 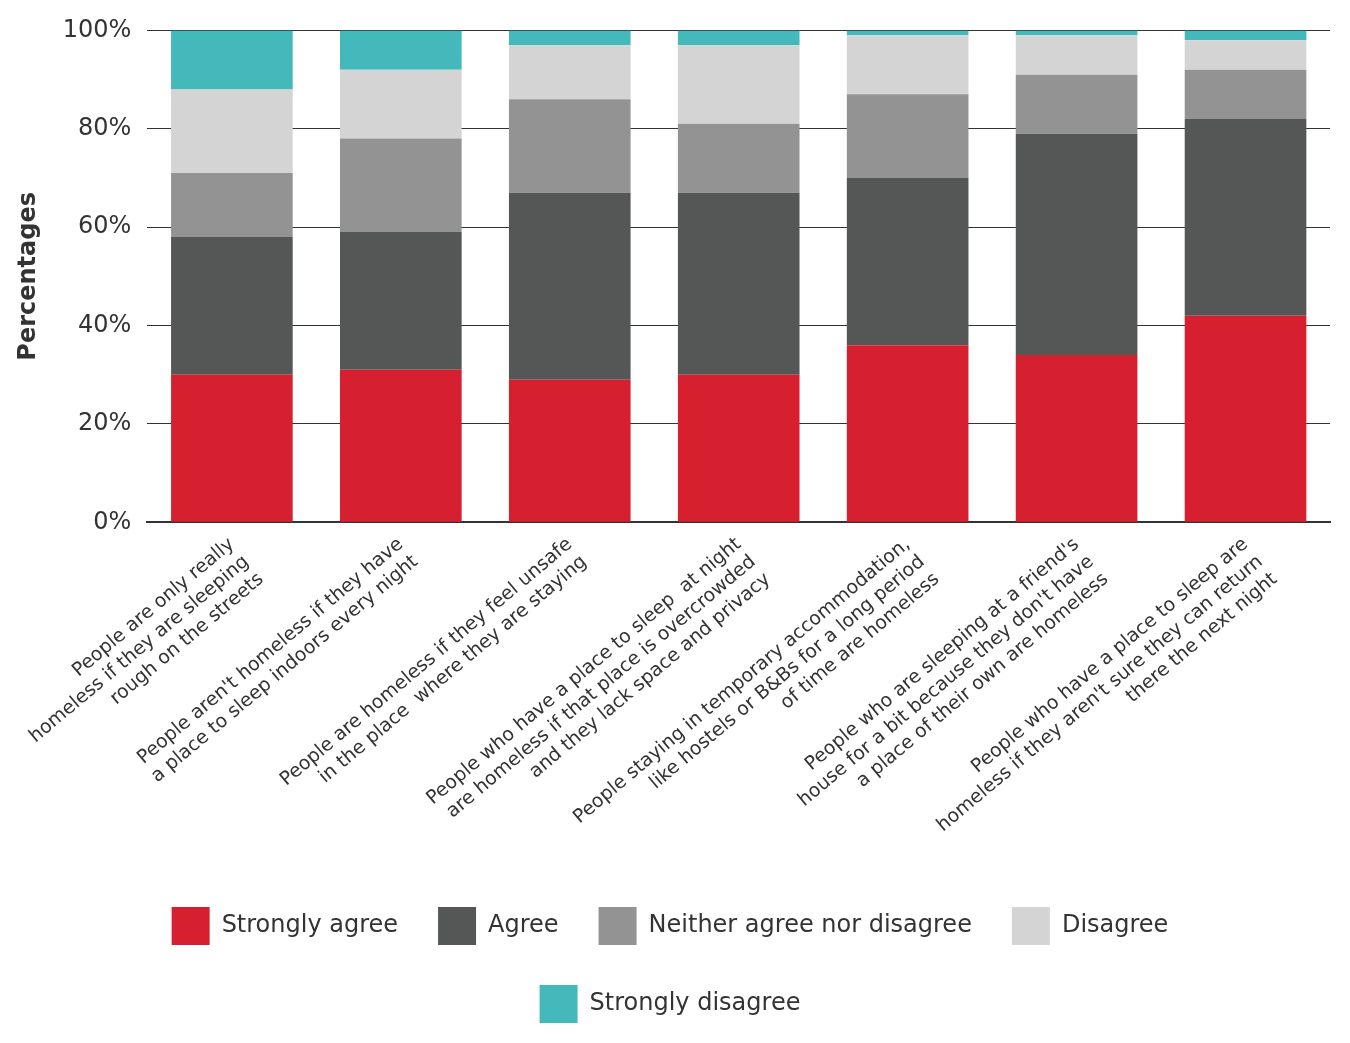 What do you see at coordinates (1115, 924) in the screenshot?
I see `legend-label: Disagree` at bounding box center [1115, 924].